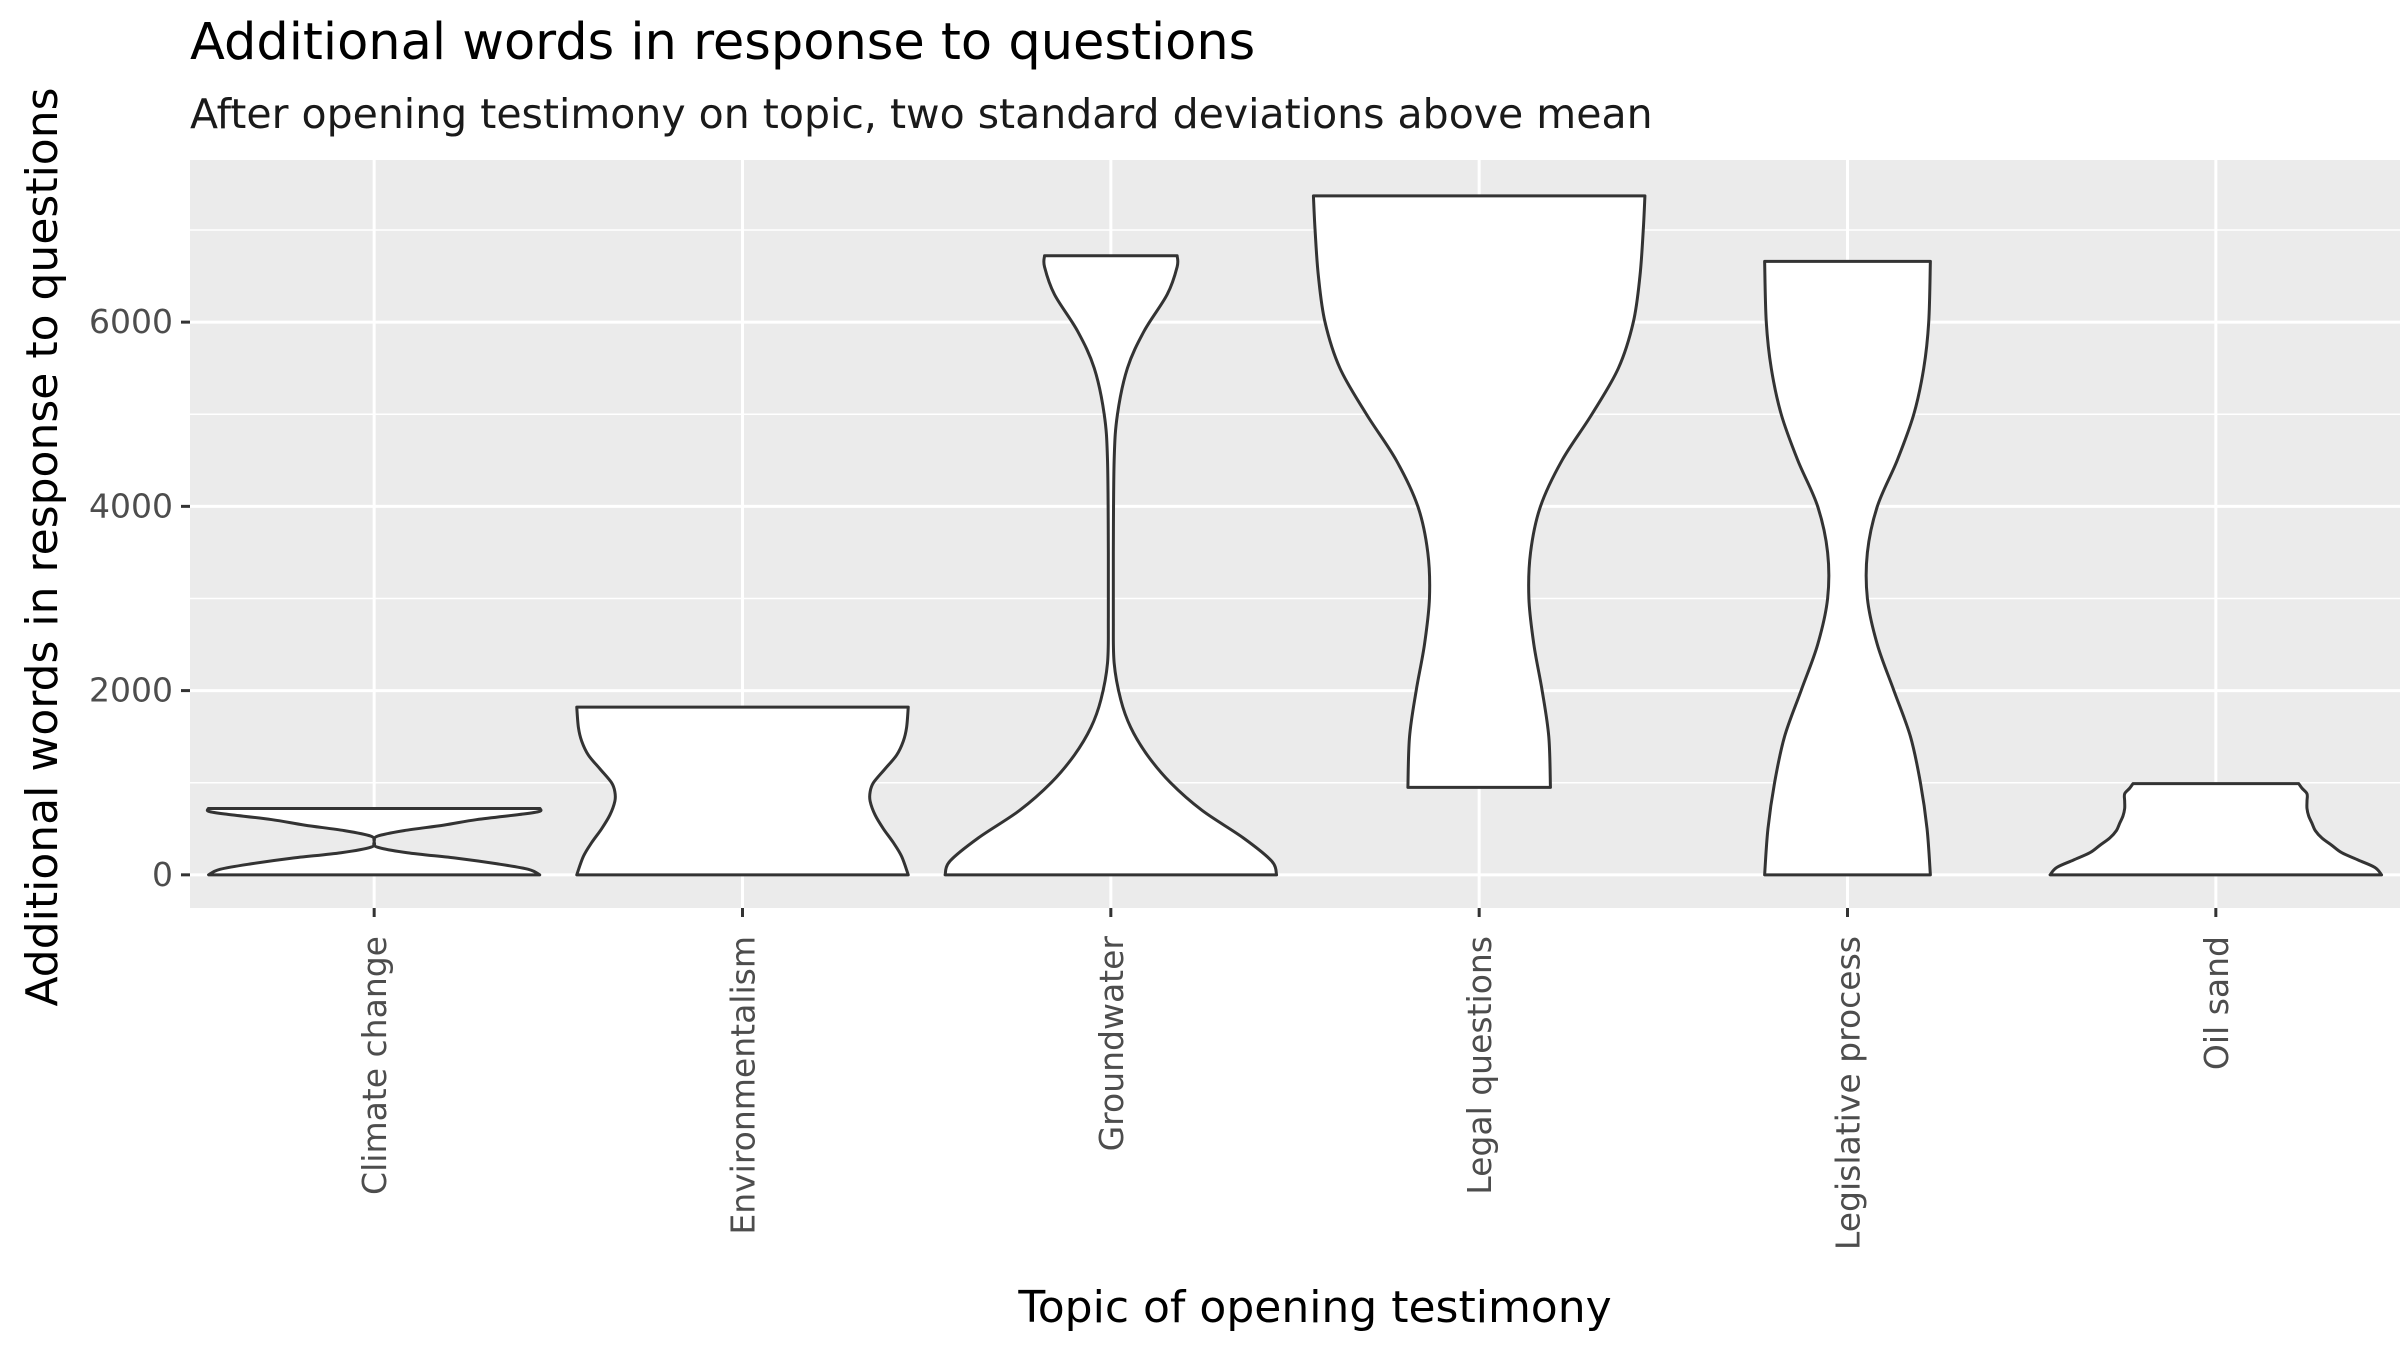  Describe the element at coordinates (2216, 829) in the screenshot. I see `violin-oil-sand` at that location.